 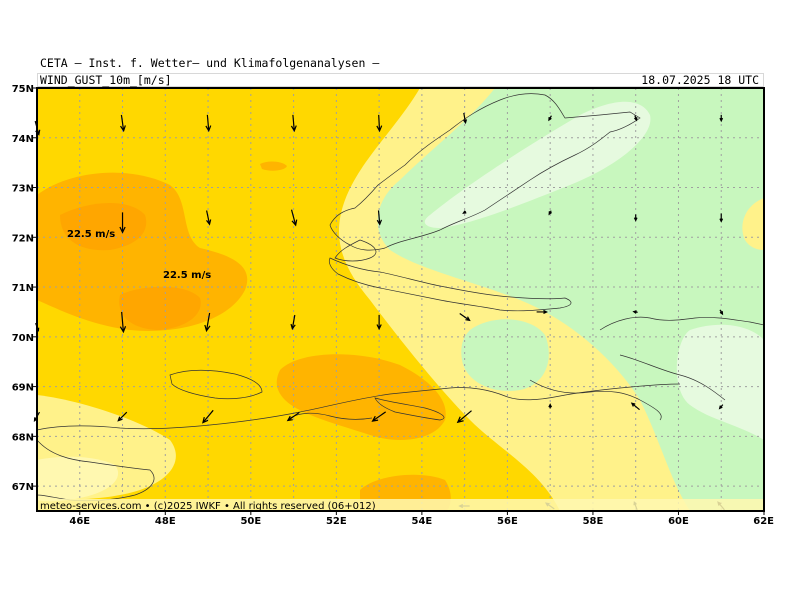 I want to click on lon-tick-label: 62E, so click(x=763, y=521).